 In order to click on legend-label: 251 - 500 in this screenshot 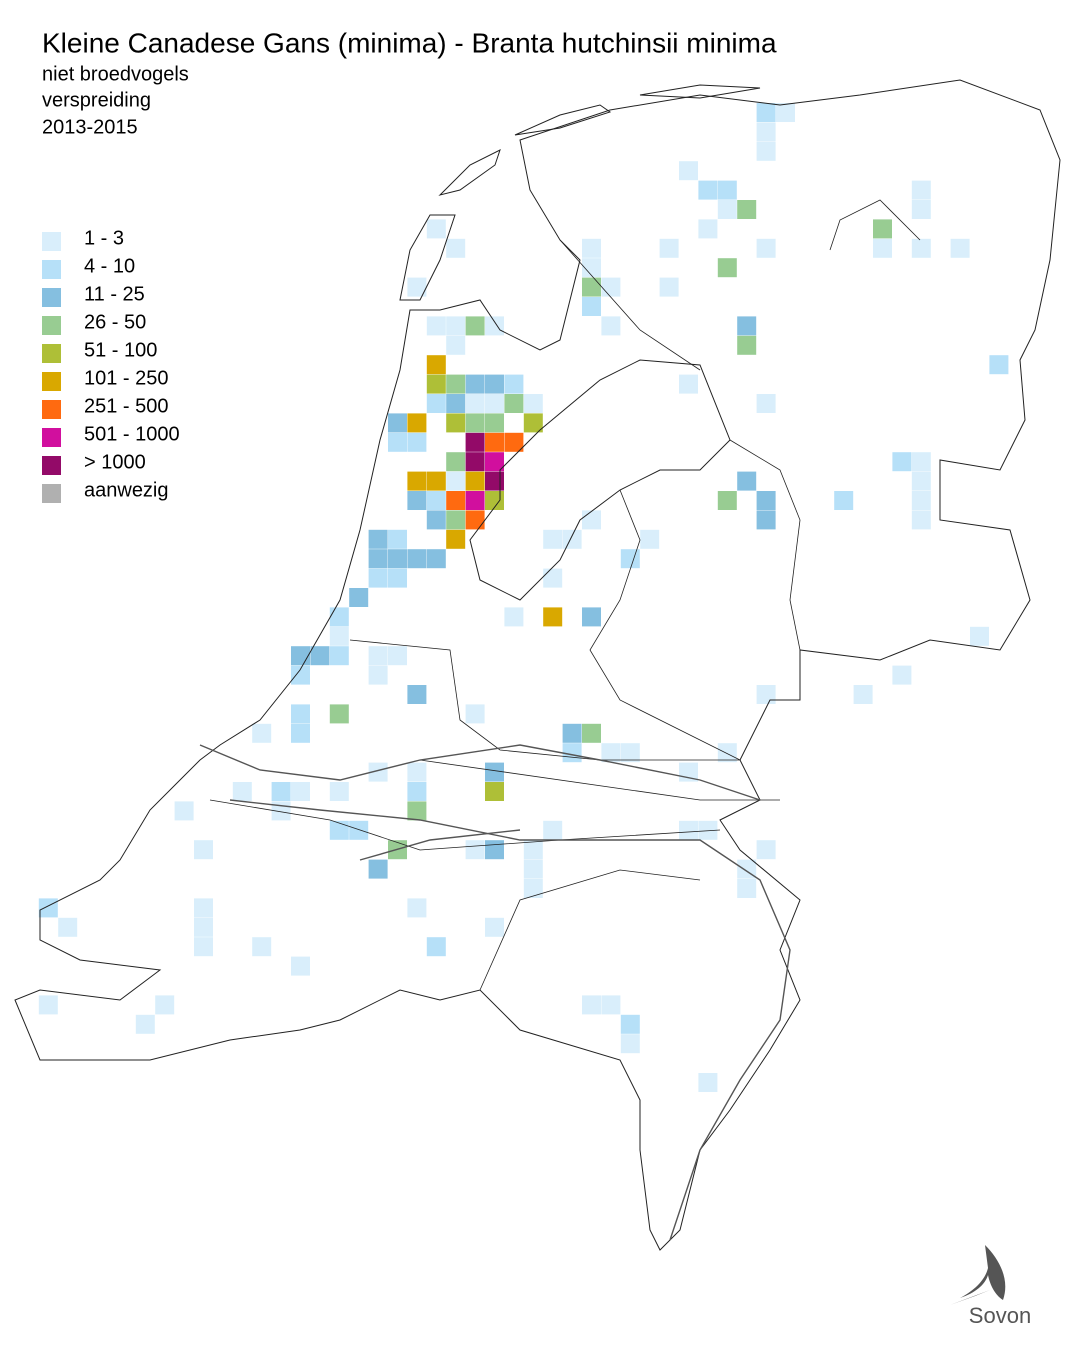, I will do `click(126, 406)`.